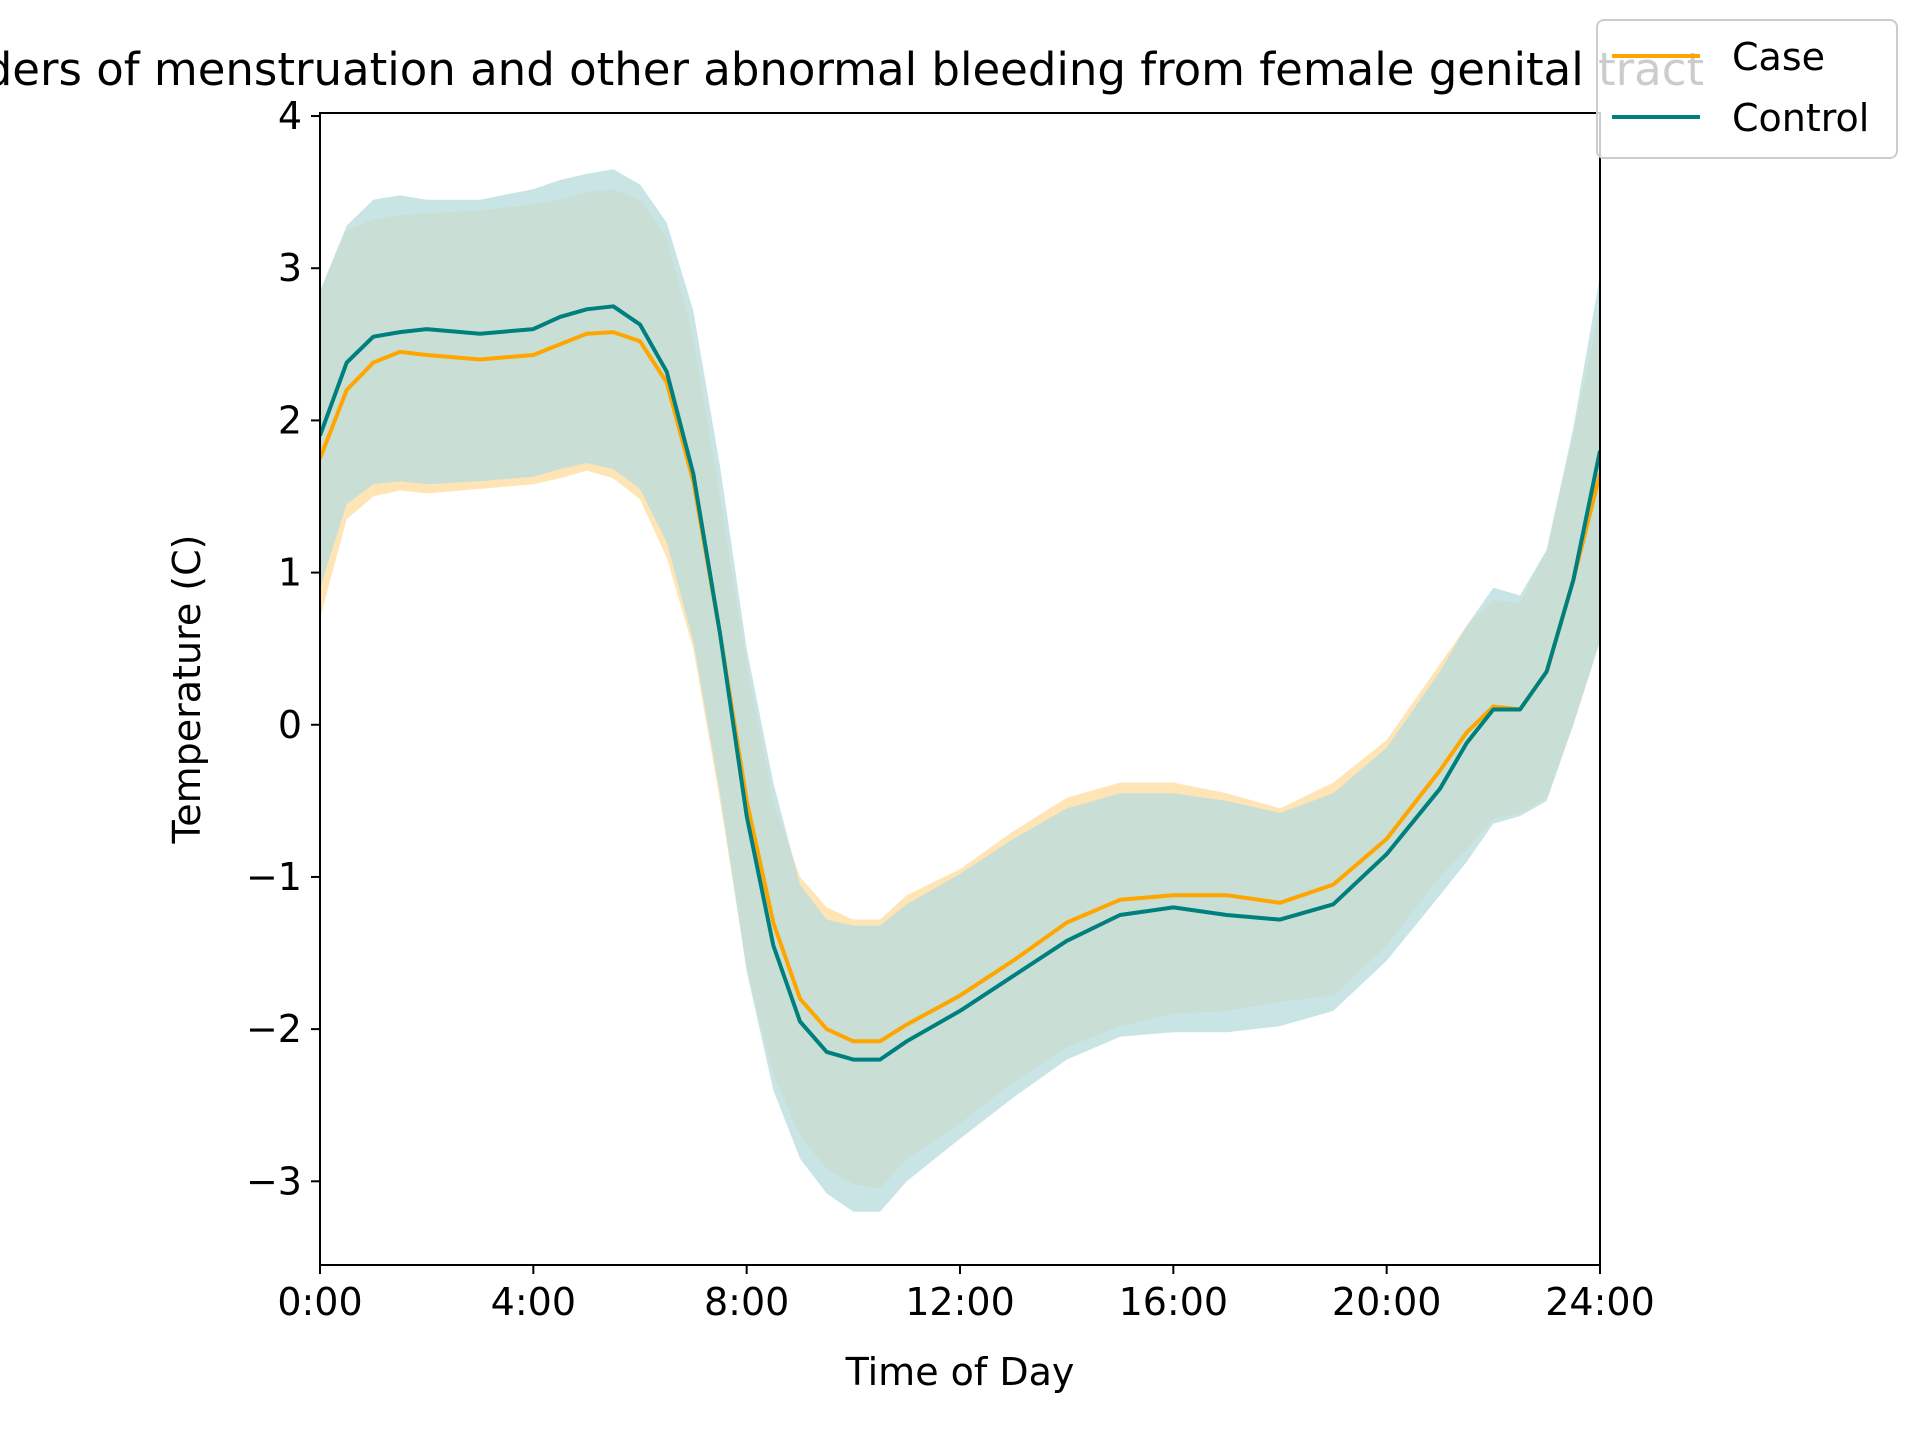 The width and height of the screenshot is (1920, 1440). What do you see at coordinates (274, 1029) in the screenshot?
I see `y-tick-label: −2` at bounding box center [274, 1029].